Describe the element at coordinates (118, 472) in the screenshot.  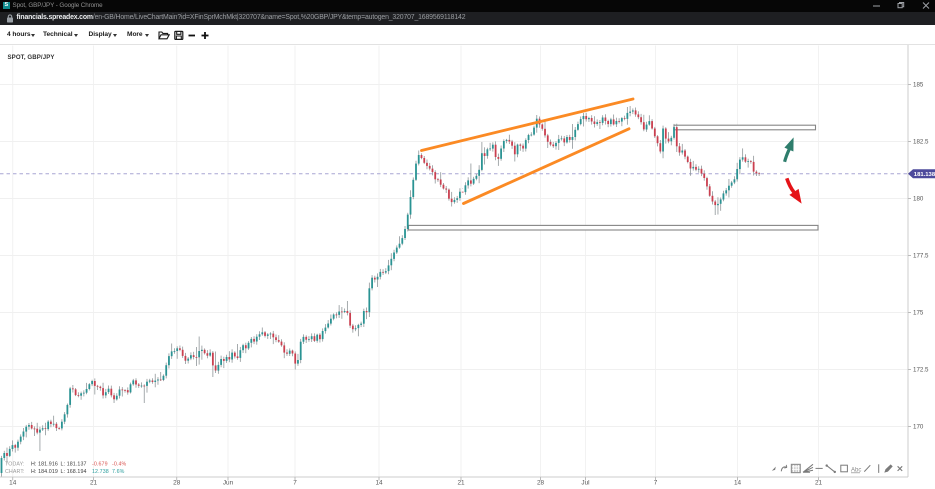
I see `svg-text: 7.6%` at that location.